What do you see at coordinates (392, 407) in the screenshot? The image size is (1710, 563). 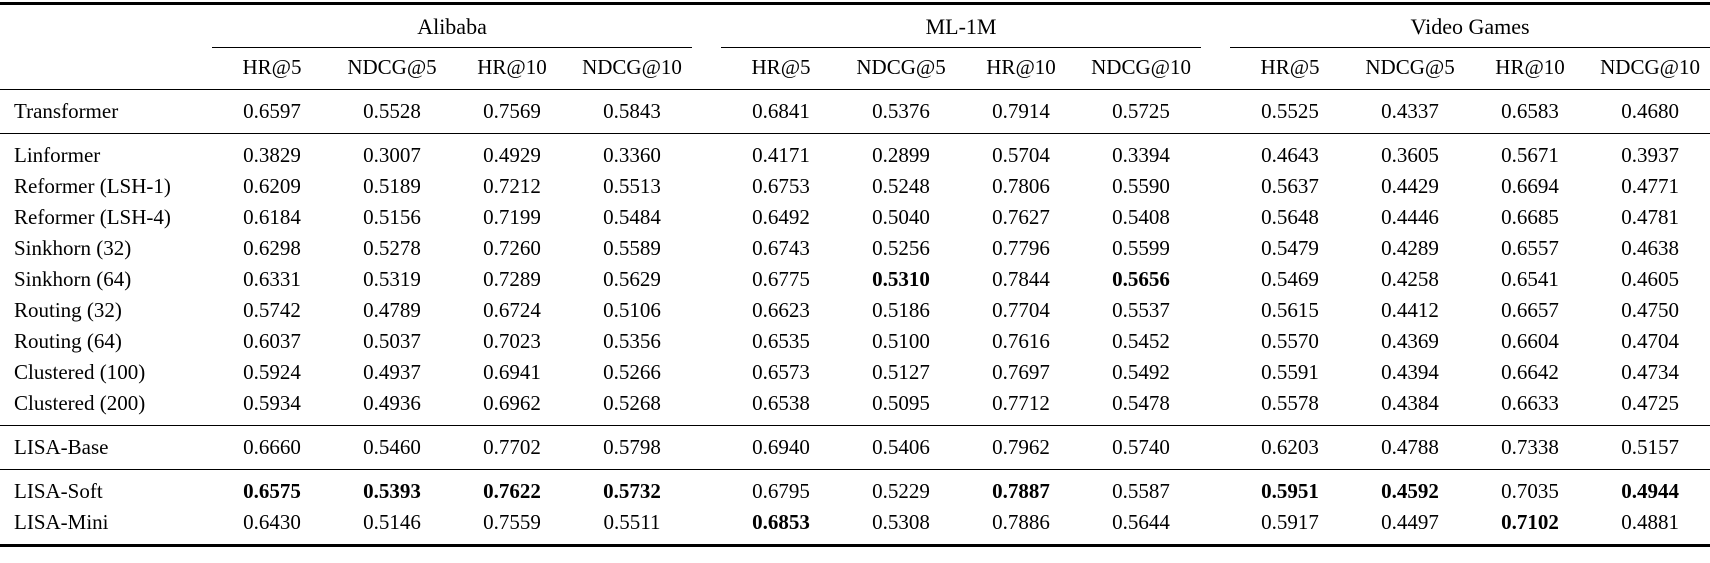 I see `cell-clustered-200-alibaba-ndcg-5: 0.4936` at bounding box center [392, 407].